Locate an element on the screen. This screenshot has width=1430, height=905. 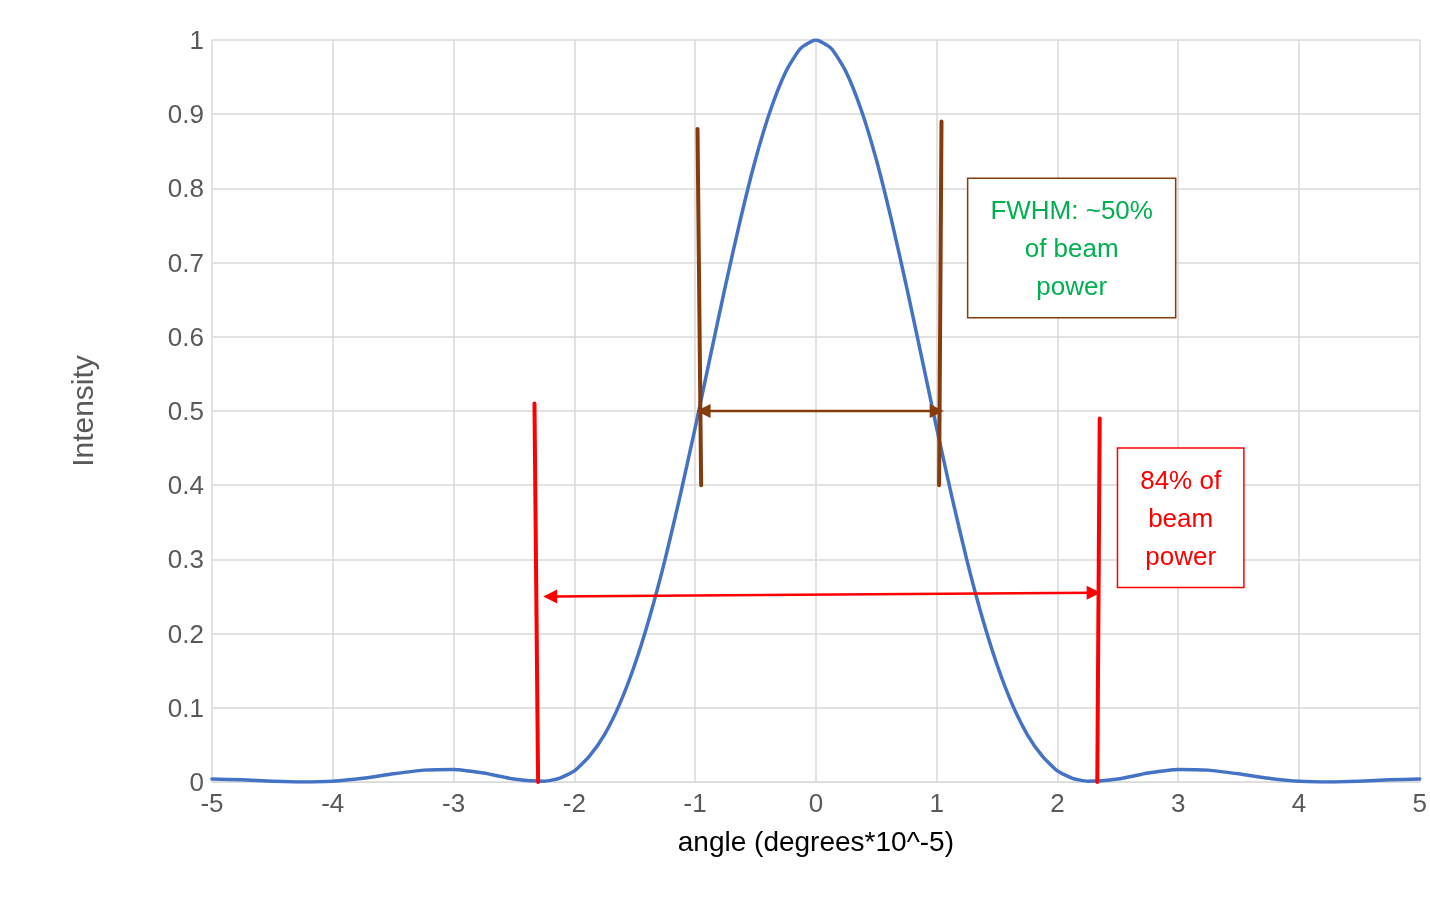
y-tick-label: 0.9 is located at coordinates (185, 114).